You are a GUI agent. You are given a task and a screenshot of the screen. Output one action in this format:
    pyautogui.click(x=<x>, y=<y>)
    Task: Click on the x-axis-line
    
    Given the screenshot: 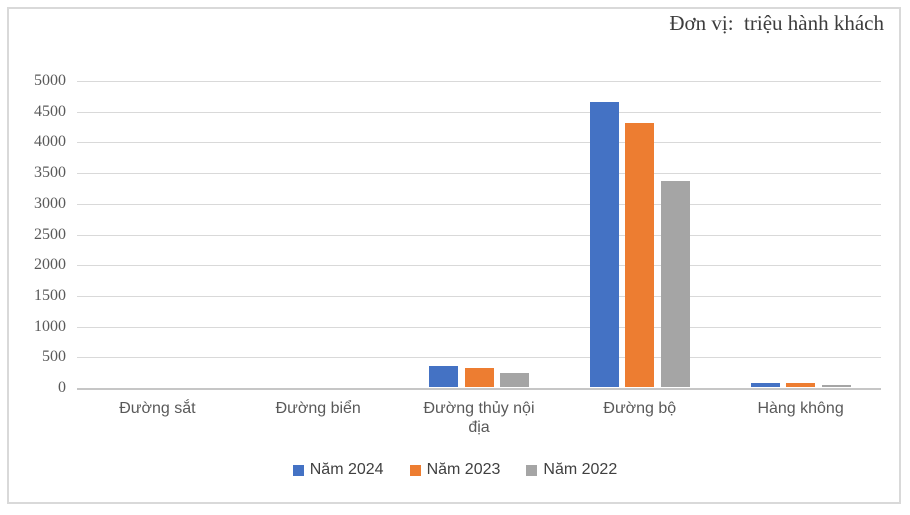 What is the action you would take?
    pyautogui.click(x=479, y=389)
    